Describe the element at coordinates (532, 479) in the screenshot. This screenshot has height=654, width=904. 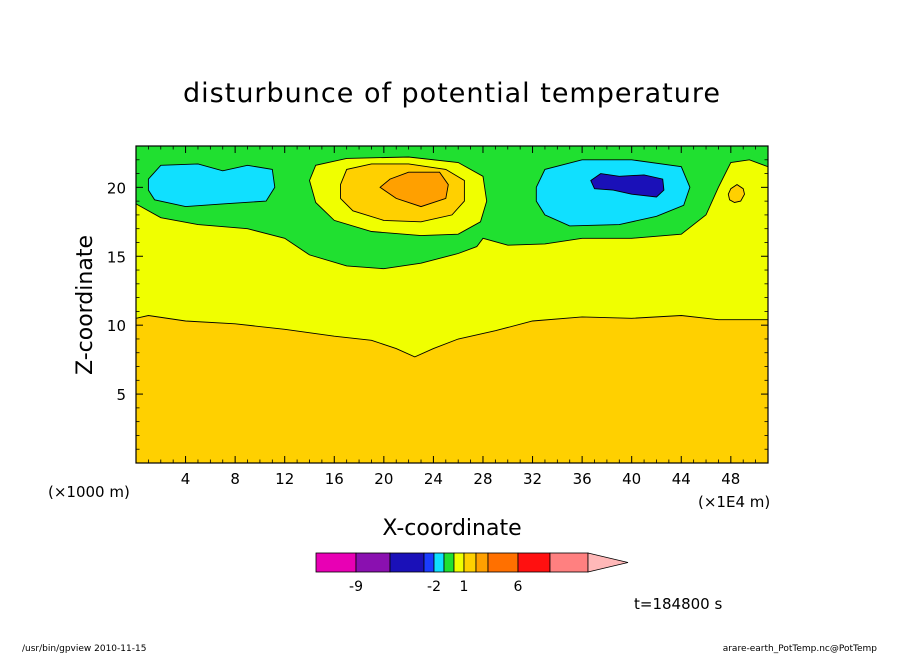
I see `x-tick-label: 32` at that location.